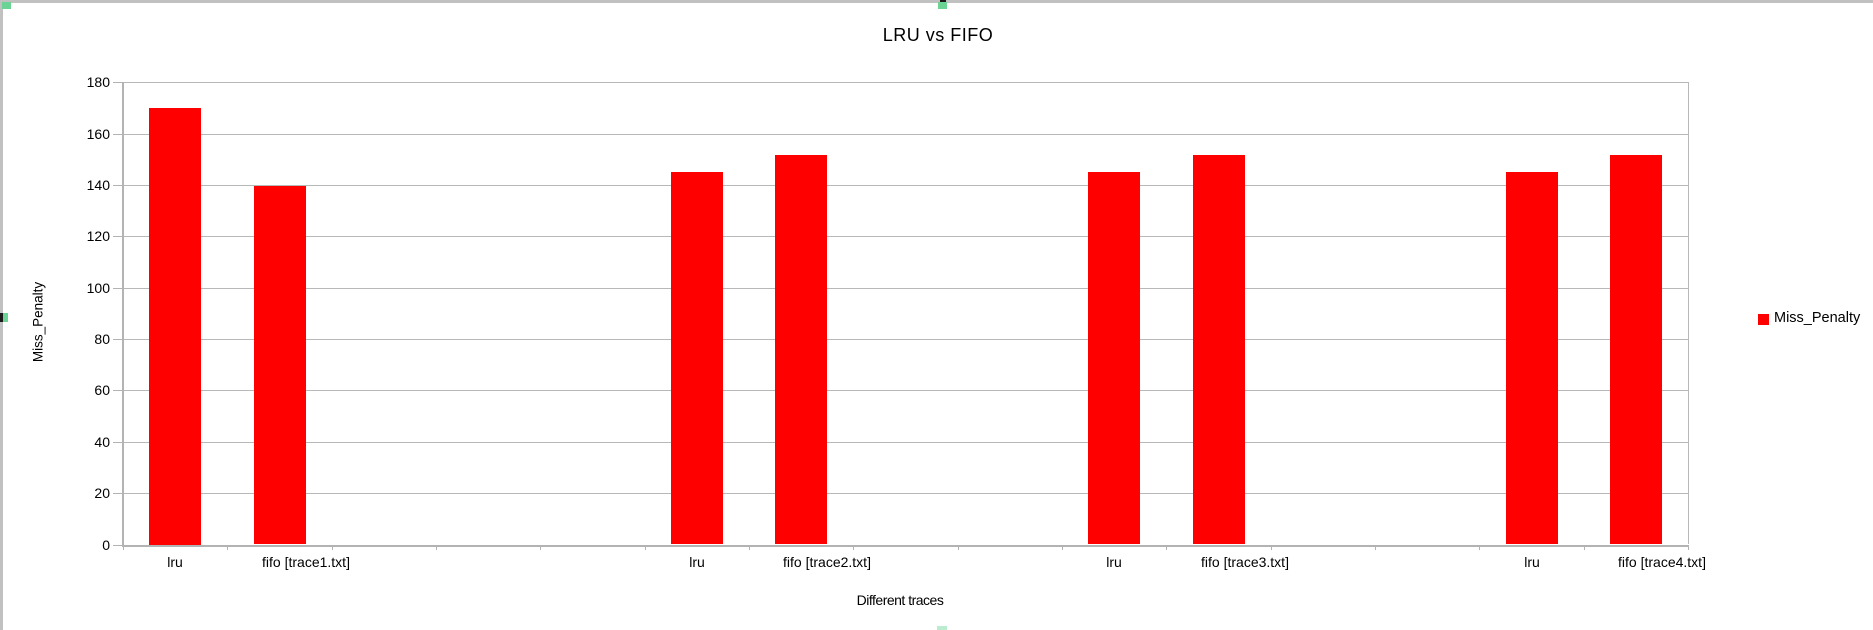  What do you see at coordinates (98, 288) in the screenshot?
I see `y-tick-label-100: 100` at bounding box center [98, 288].